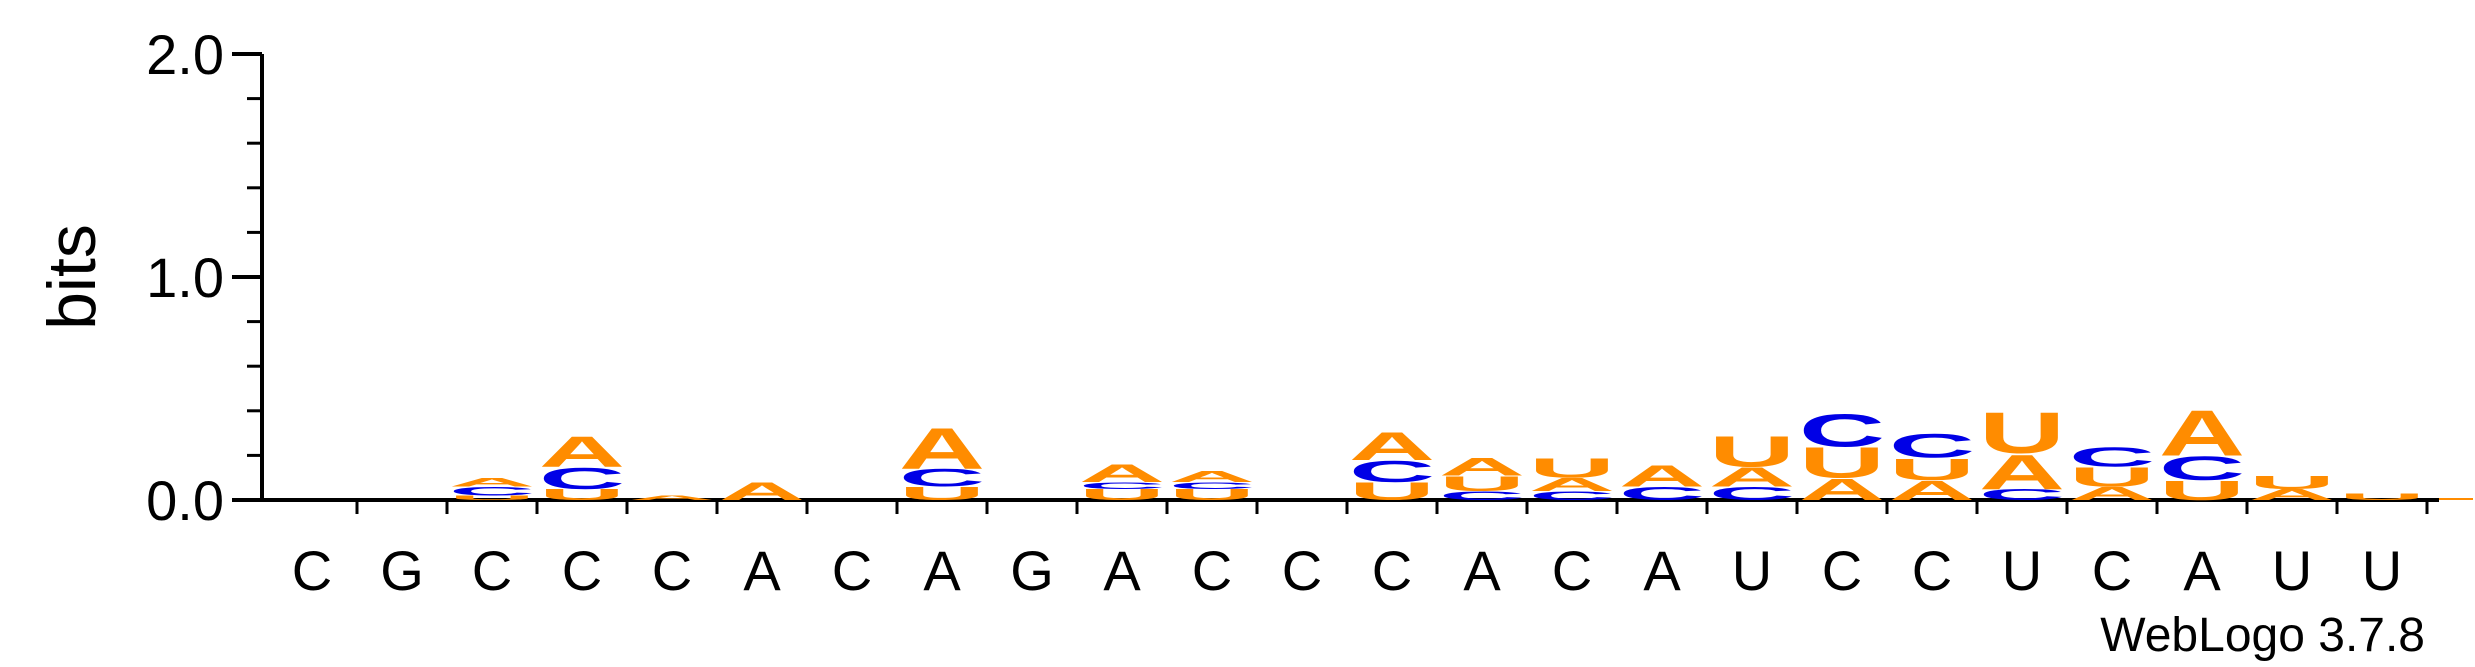  I want to click on y-tick-label: 1.0, so click(185, 277).